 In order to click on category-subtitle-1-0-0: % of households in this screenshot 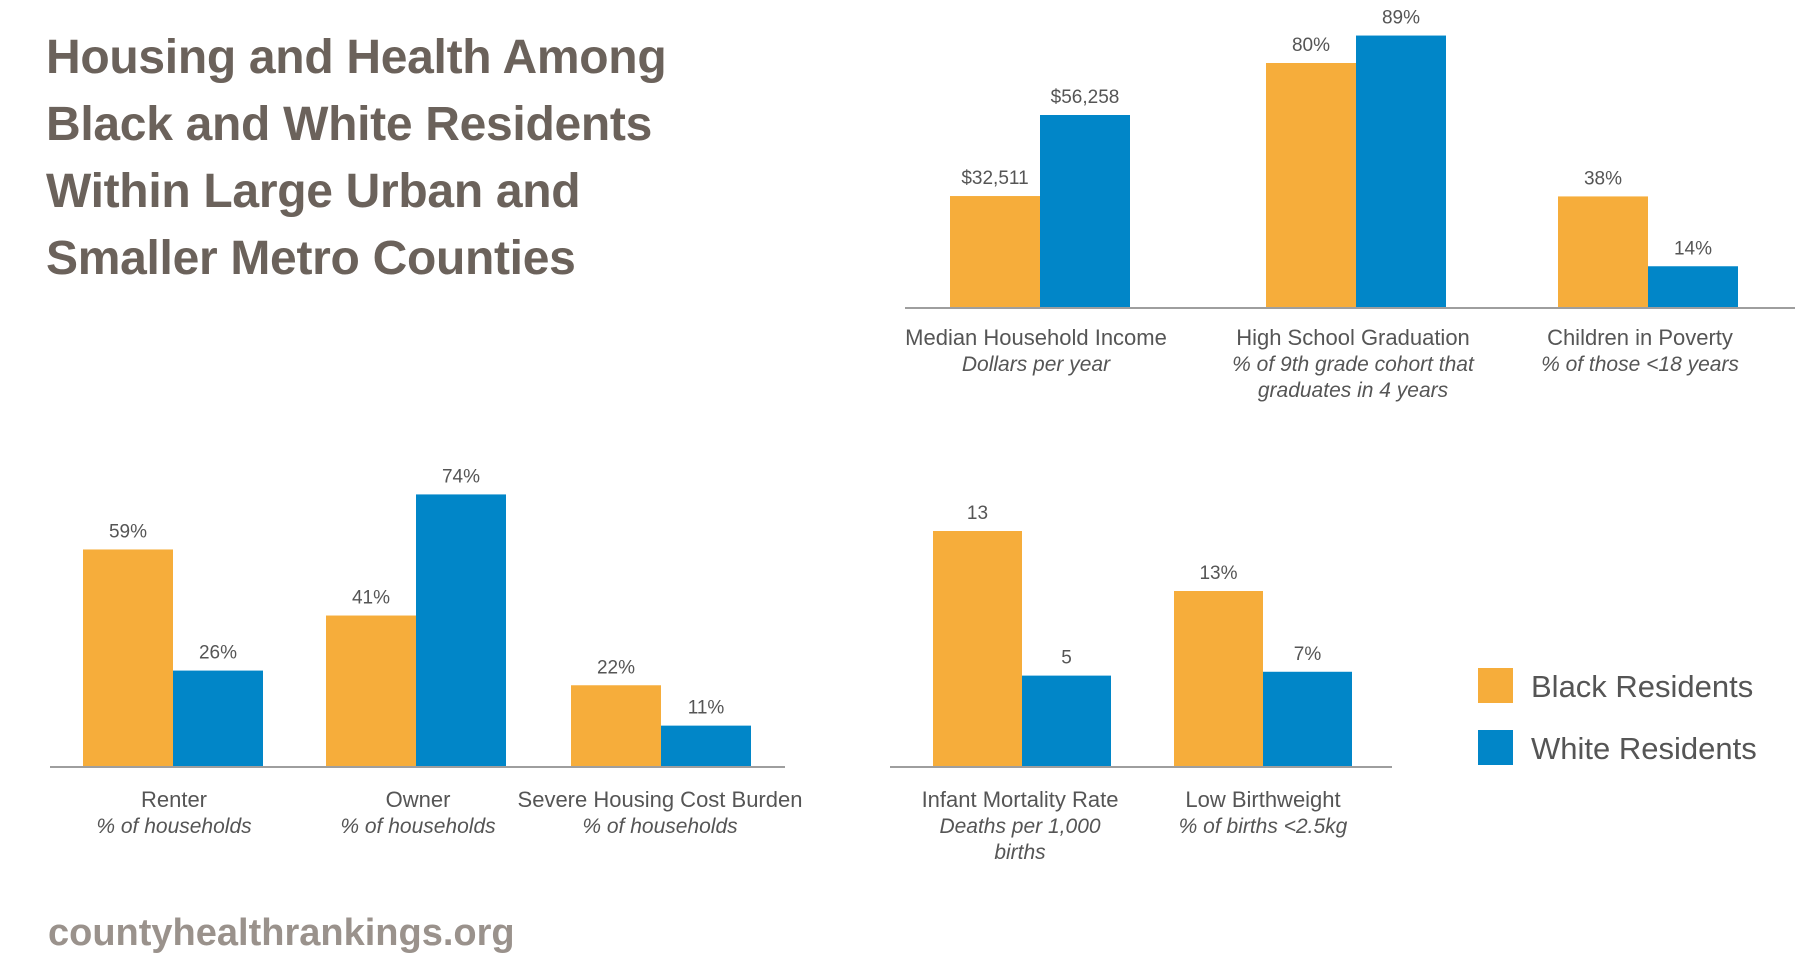, I will do `click(174, 826)`.